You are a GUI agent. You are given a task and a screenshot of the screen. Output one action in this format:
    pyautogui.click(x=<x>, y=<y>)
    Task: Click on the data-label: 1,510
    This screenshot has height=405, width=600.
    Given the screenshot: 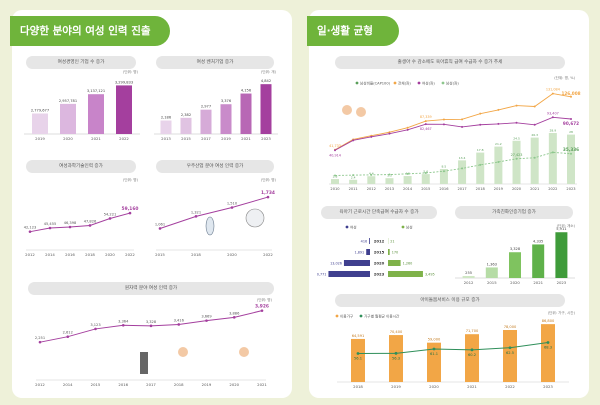 What is the action you would take?
    pyautogui.click(x=232, y=204)
    